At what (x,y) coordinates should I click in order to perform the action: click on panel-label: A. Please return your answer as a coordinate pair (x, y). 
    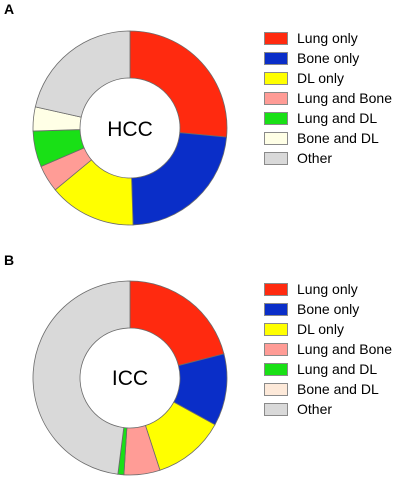
    Looking at the image, I should click on (9, 9).